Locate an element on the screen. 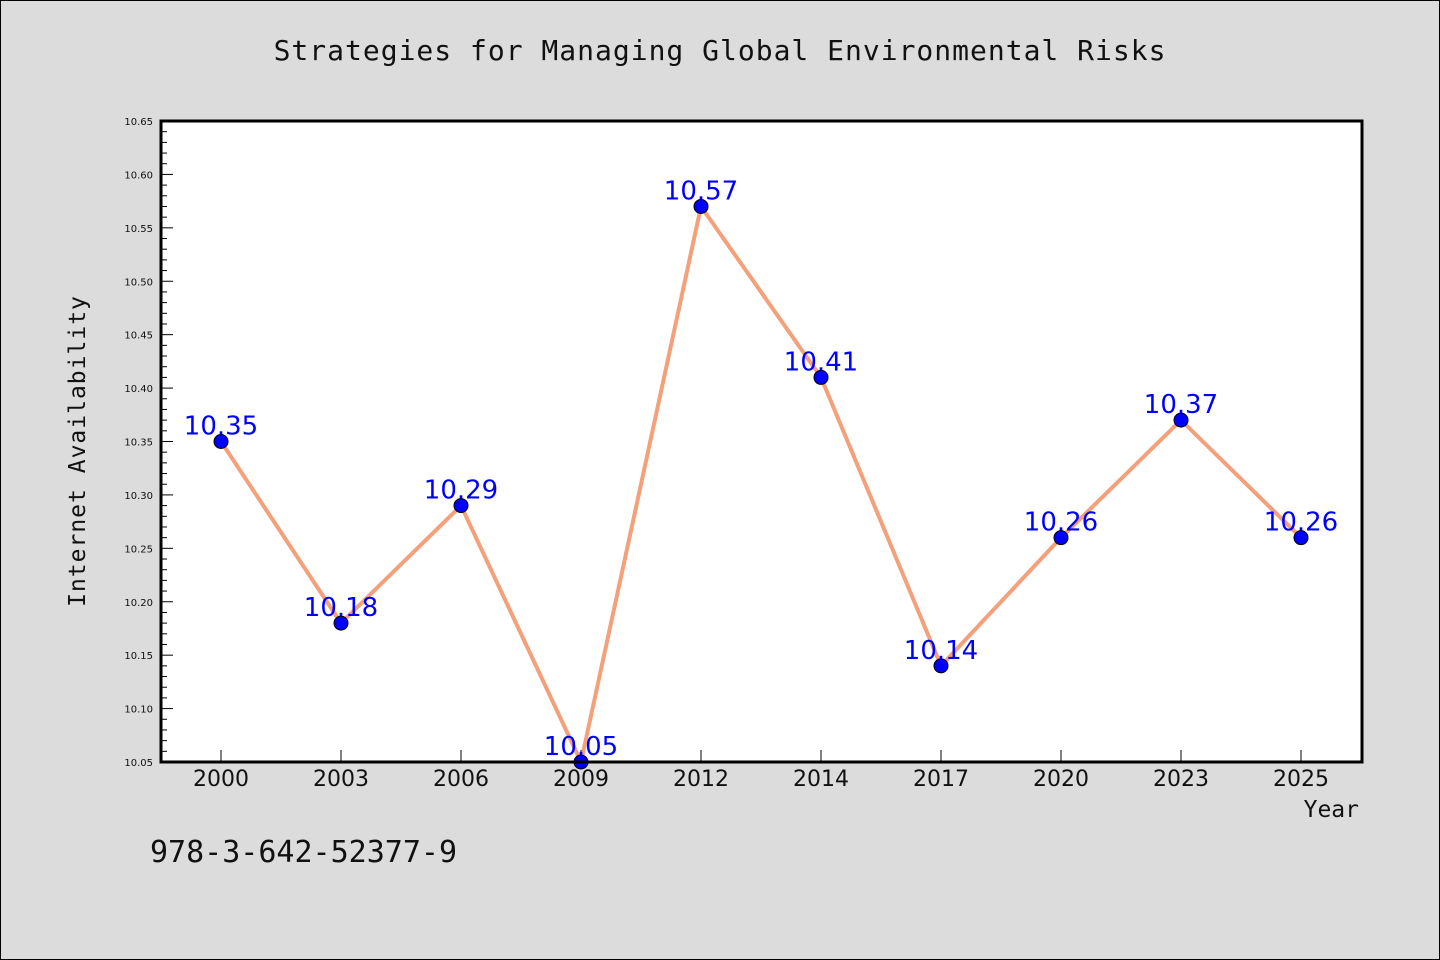 The image size is (1440, 960). y-tick-label: 10.10 is located at coordinates (138, 710).